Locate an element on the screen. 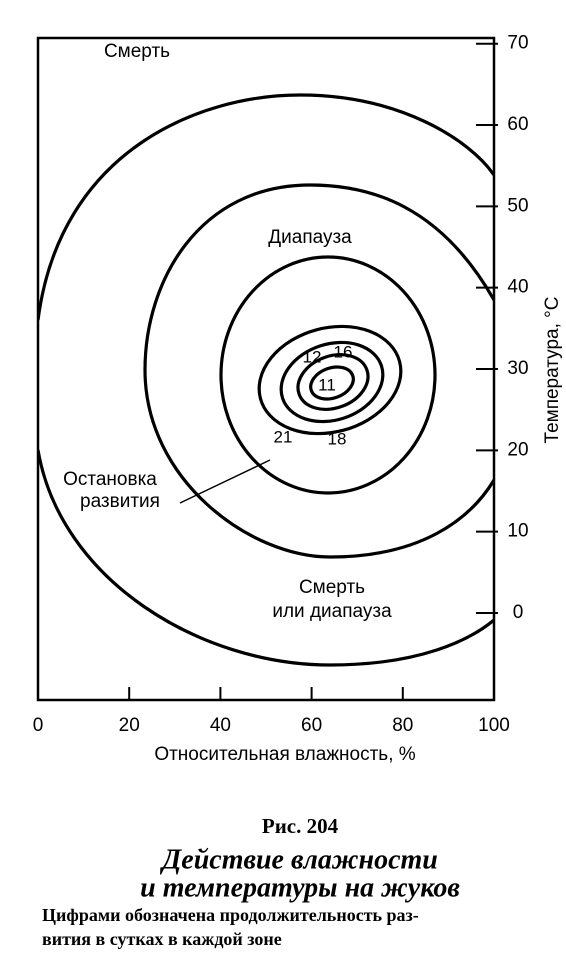 The width and height of the screenshot is (566, 972). figure-title: Действие влажности is located at coordinates (298, 859).